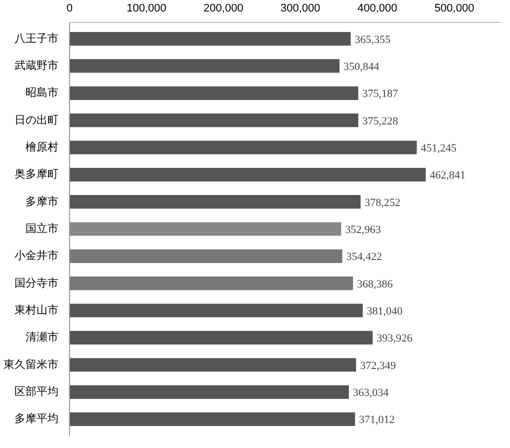 The image size is (510, 448). Describe the element at coordinates (372, 40) in the screenshot. I see `data-label: 365,355` at that location.